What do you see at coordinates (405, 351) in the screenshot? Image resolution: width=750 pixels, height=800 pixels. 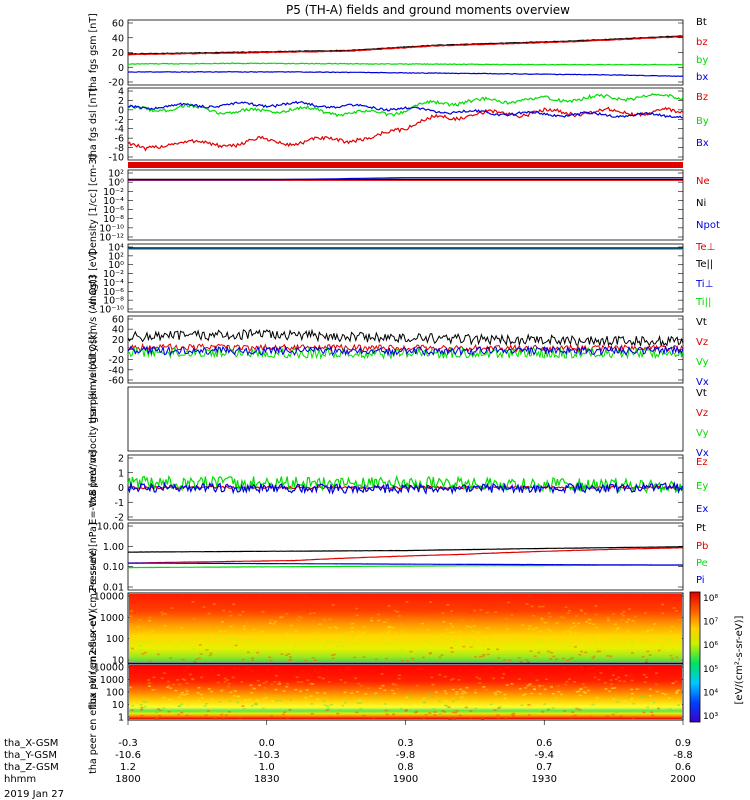 I see `series-vx-line` at bounding box center [405, 351].